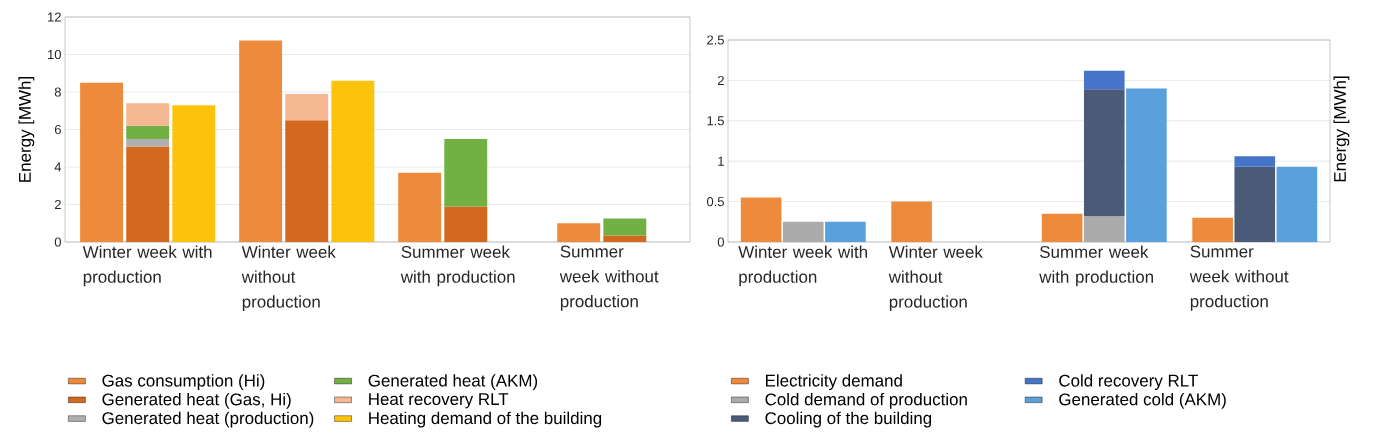  What do you see at coordinates (208, 419) in the screenshot?
I see `legend-label: Generated heat (production)` at bounding box center [208, 419].